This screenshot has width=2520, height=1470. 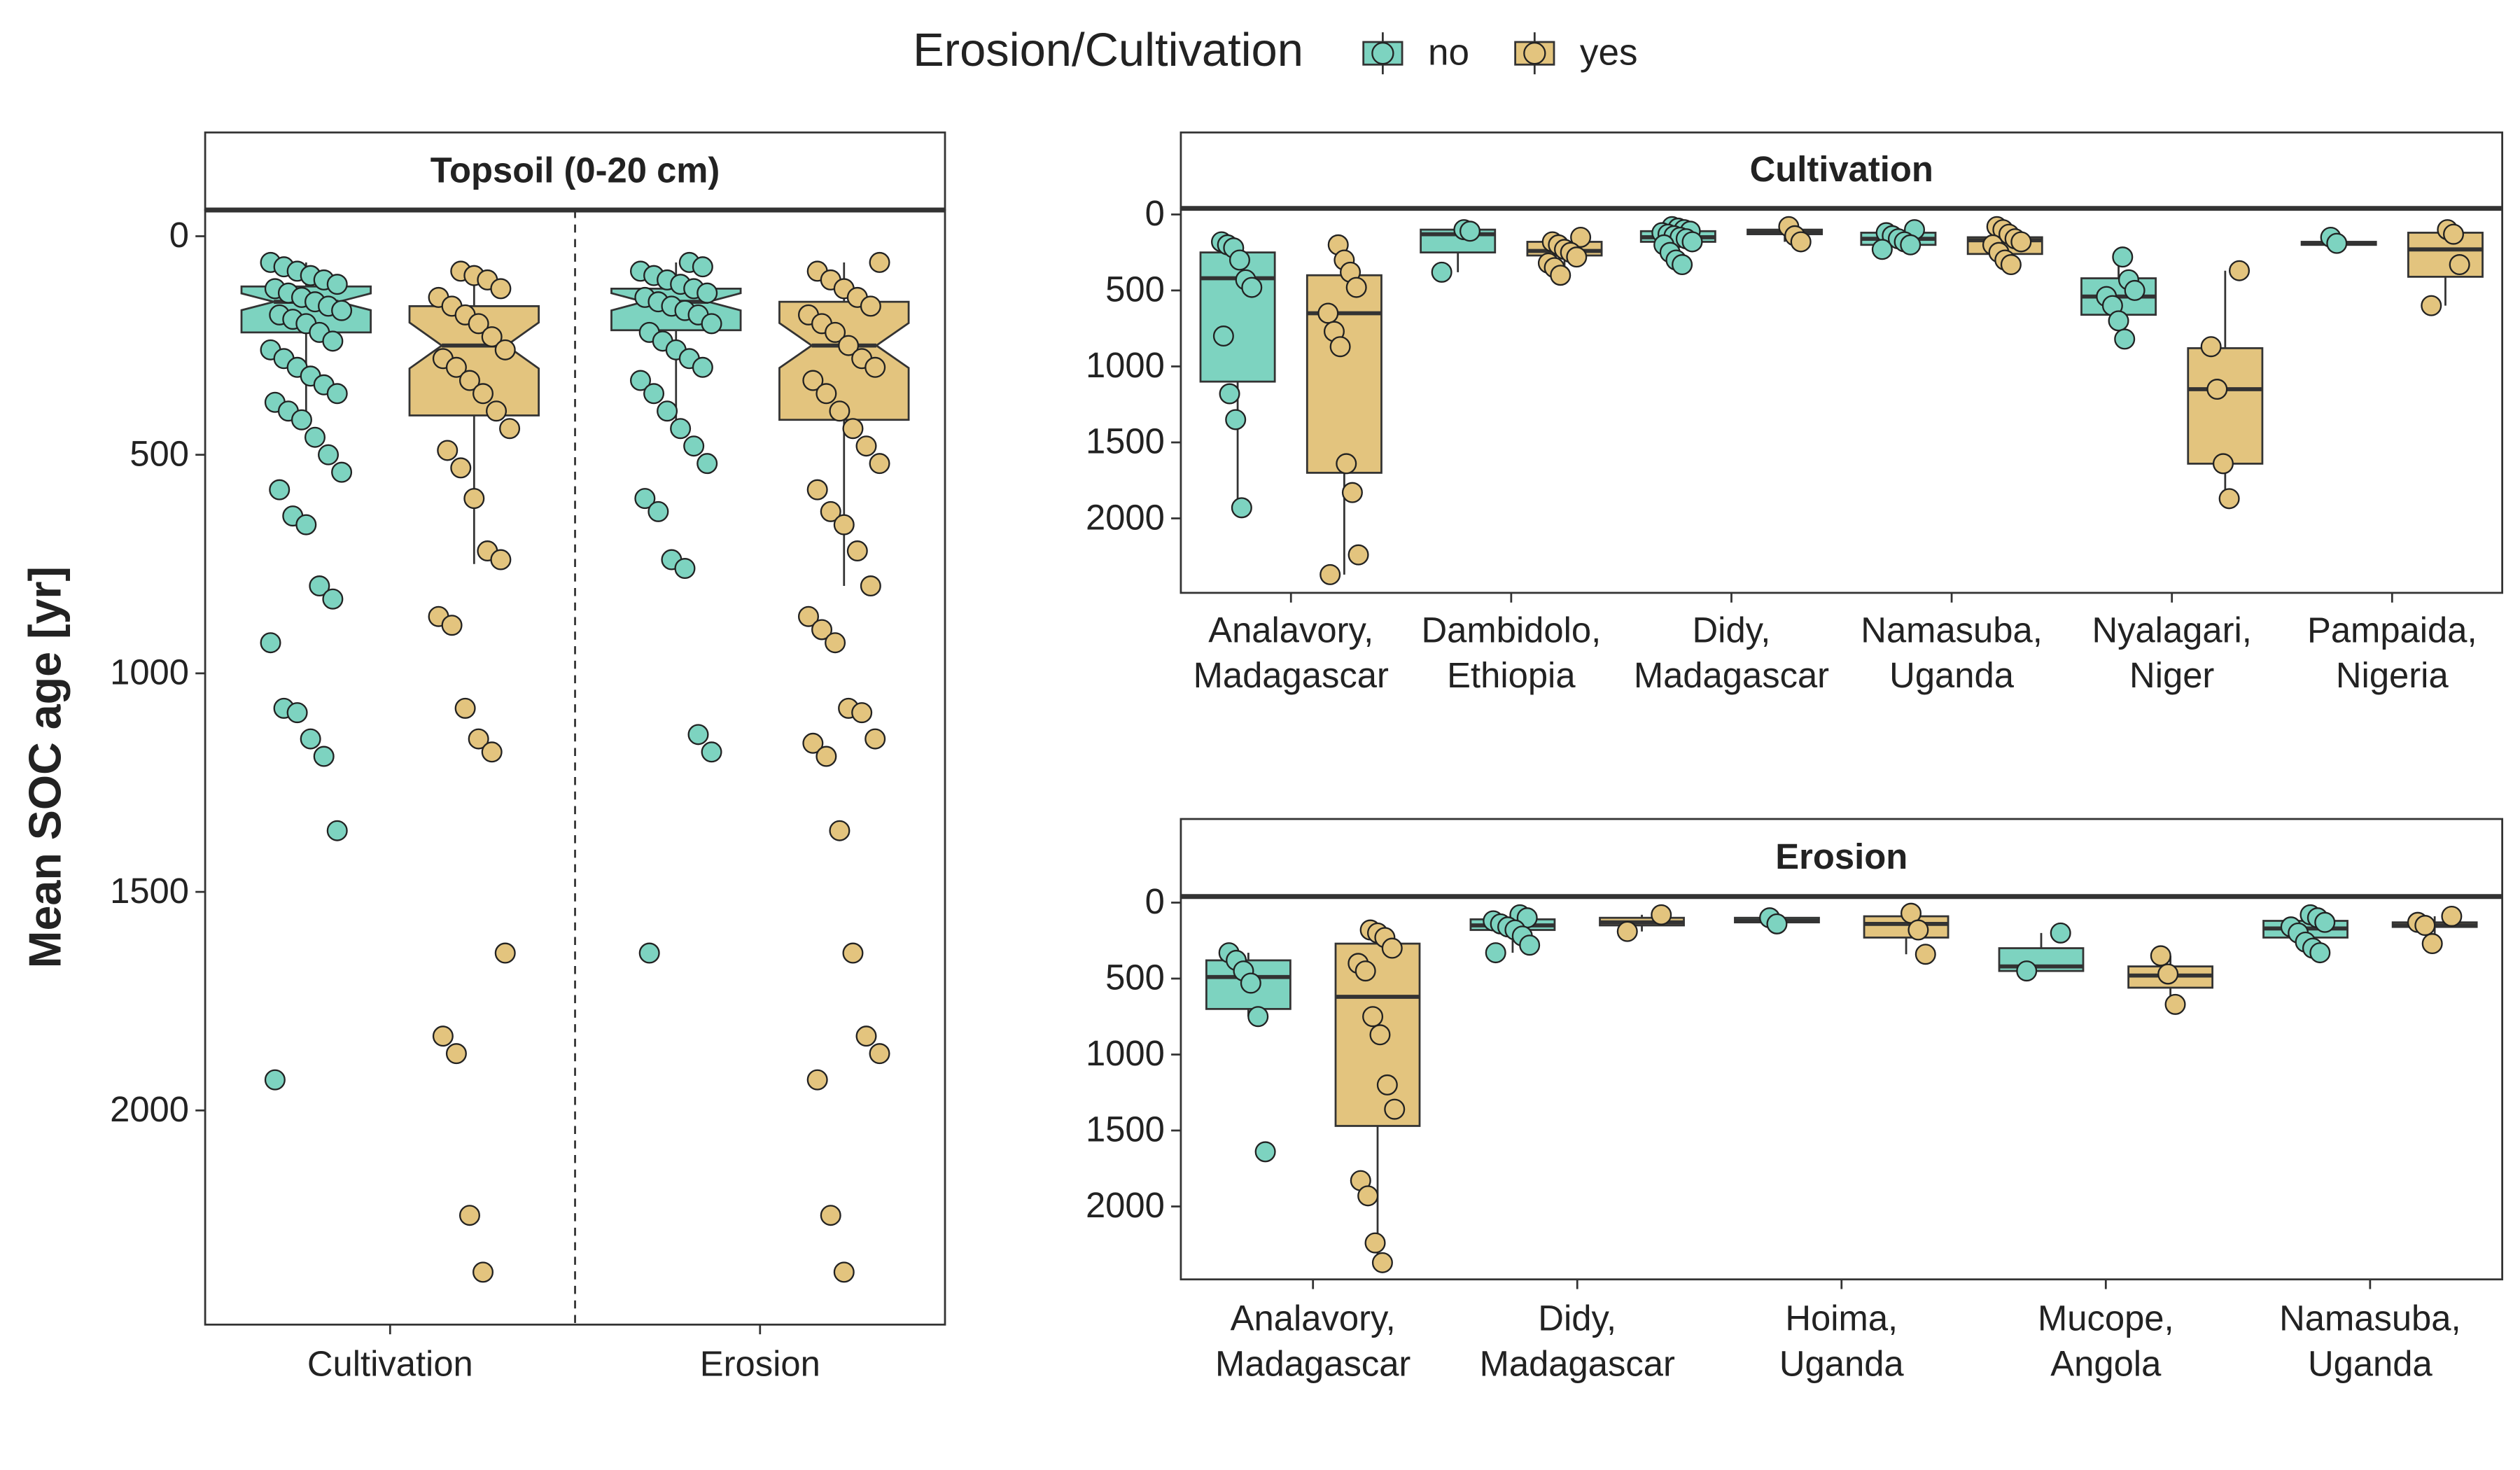 What do you see at coordinates (760, 1364) in the screenshot?
I see `x-tick-label-line: Erosion` at bounding box center [760, 1364].